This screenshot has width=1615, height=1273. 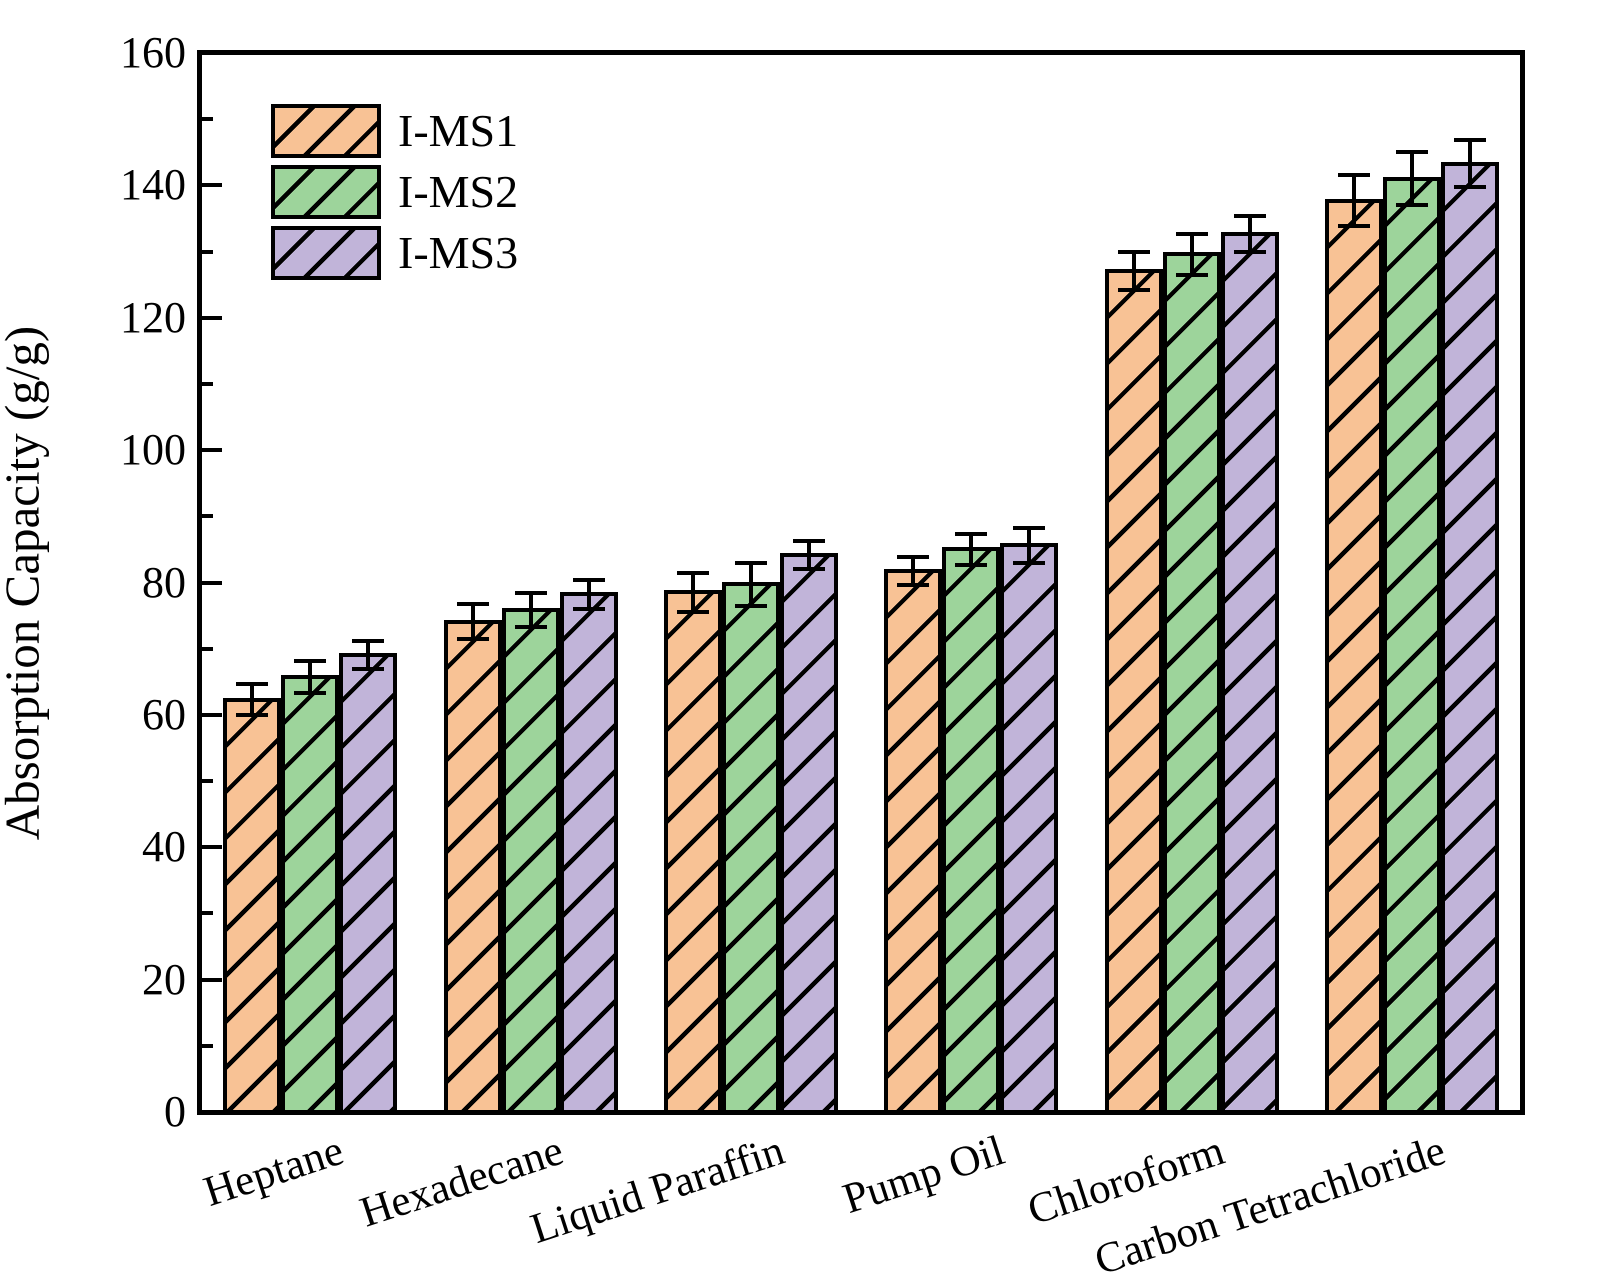 What do you see at coordinates (153, 450) in the screenshot?
I see `y-tick-label-100: 100` at bounding box center [153, 450].